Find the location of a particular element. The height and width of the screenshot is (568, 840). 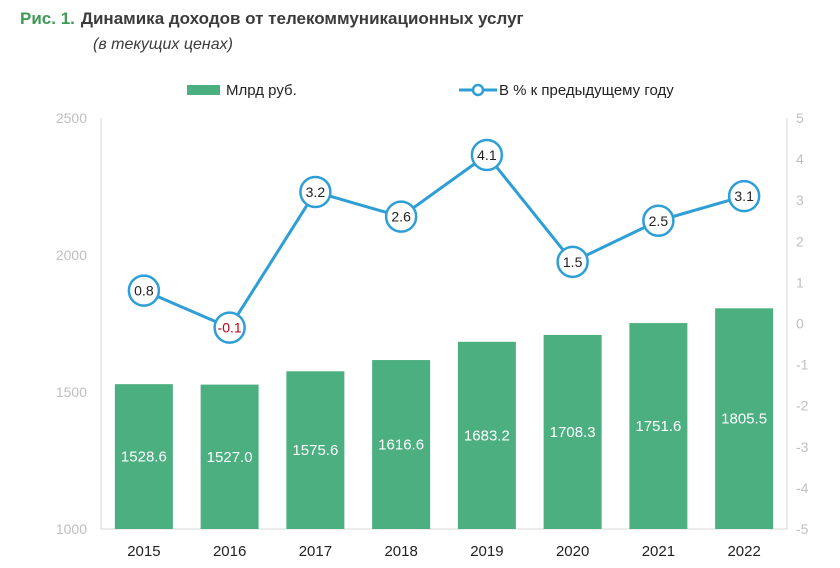

right-axis-tick-label: -2 is located at coordinates (802, 406).